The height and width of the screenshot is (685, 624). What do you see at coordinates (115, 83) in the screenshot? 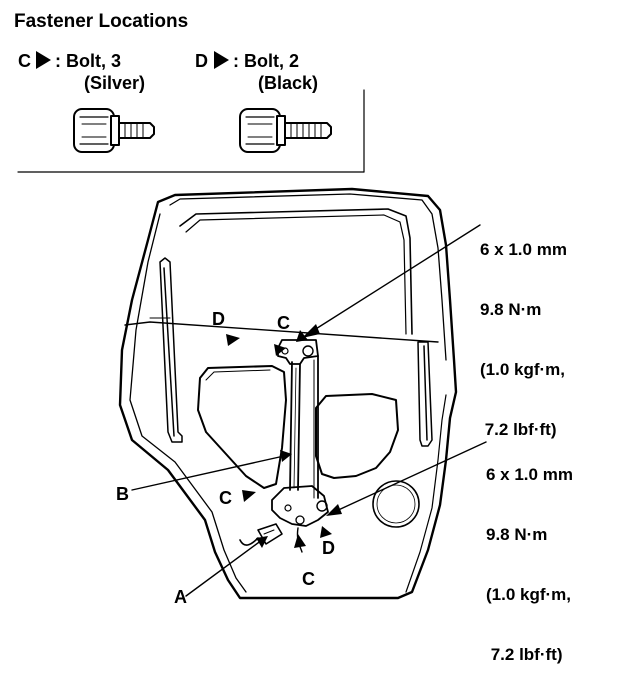
I see `legend-c-color: (Silver)` at bounding box center [115, 83].